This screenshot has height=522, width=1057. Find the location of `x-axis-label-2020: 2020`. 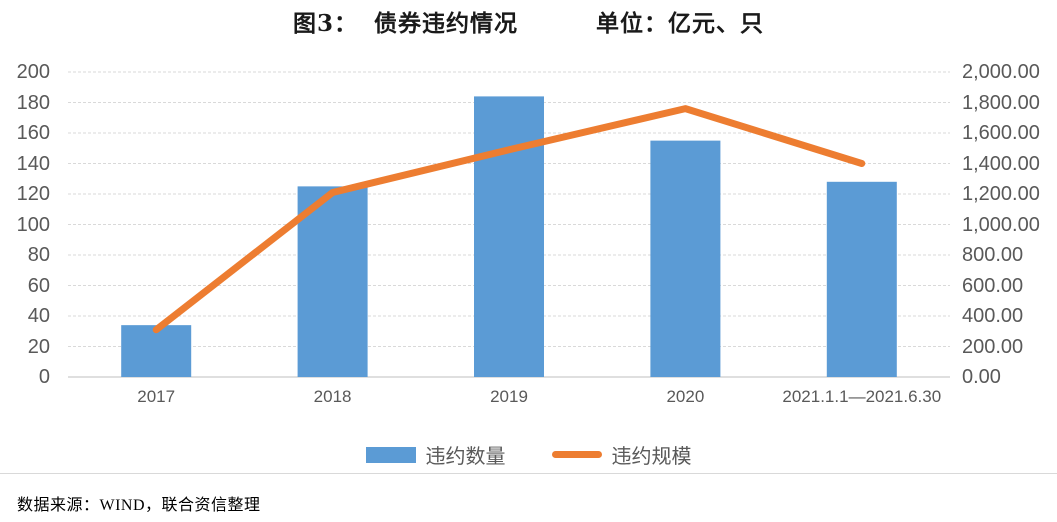

x-axis-label-2020: 2020 is located at coordinates (685, 396).